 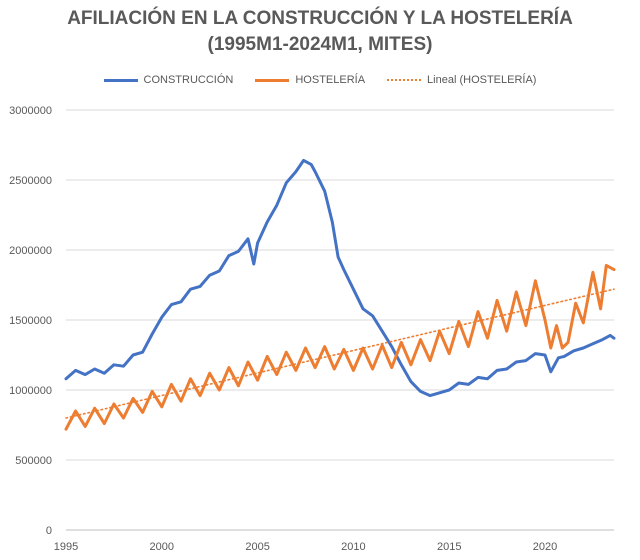 I want to click on y-tick-label: 2500000, so click(x=30, y=181).